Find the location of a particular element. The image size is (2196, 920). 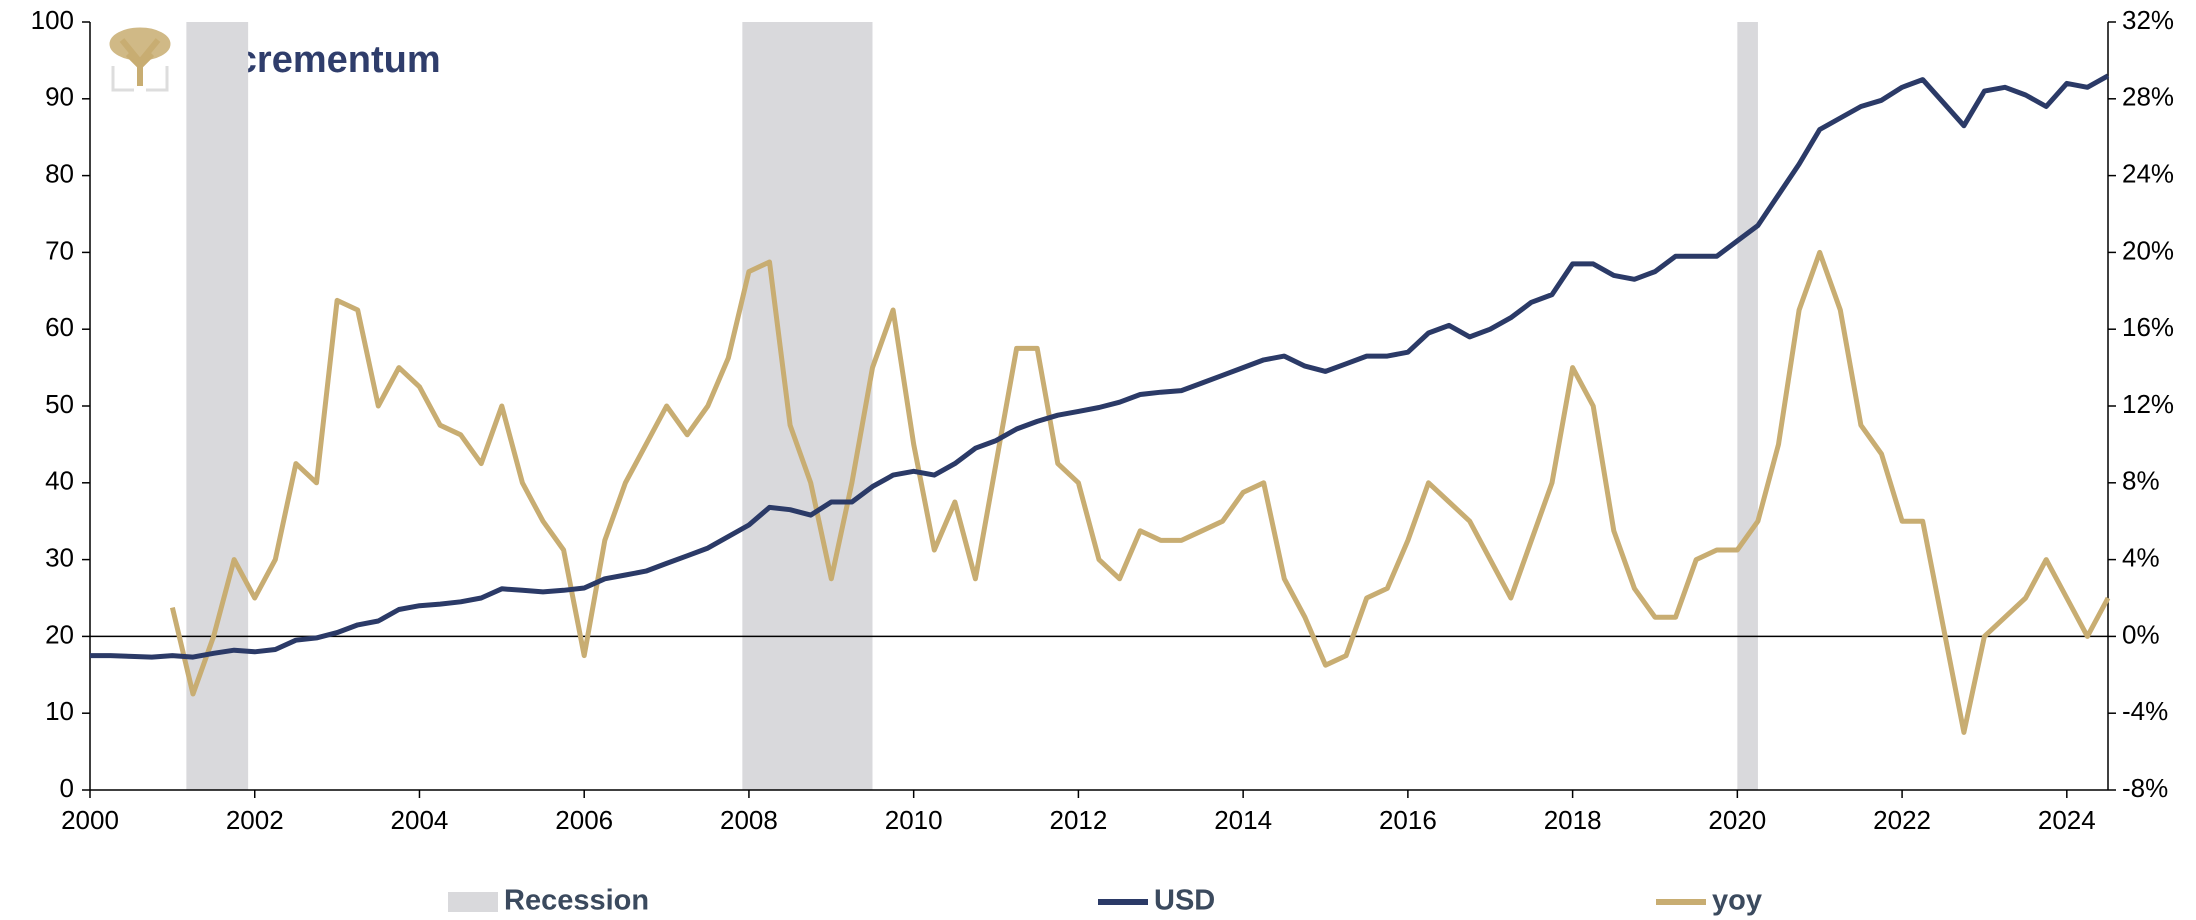

x-tick-label: 2004 is located at coordinates (420, 820).